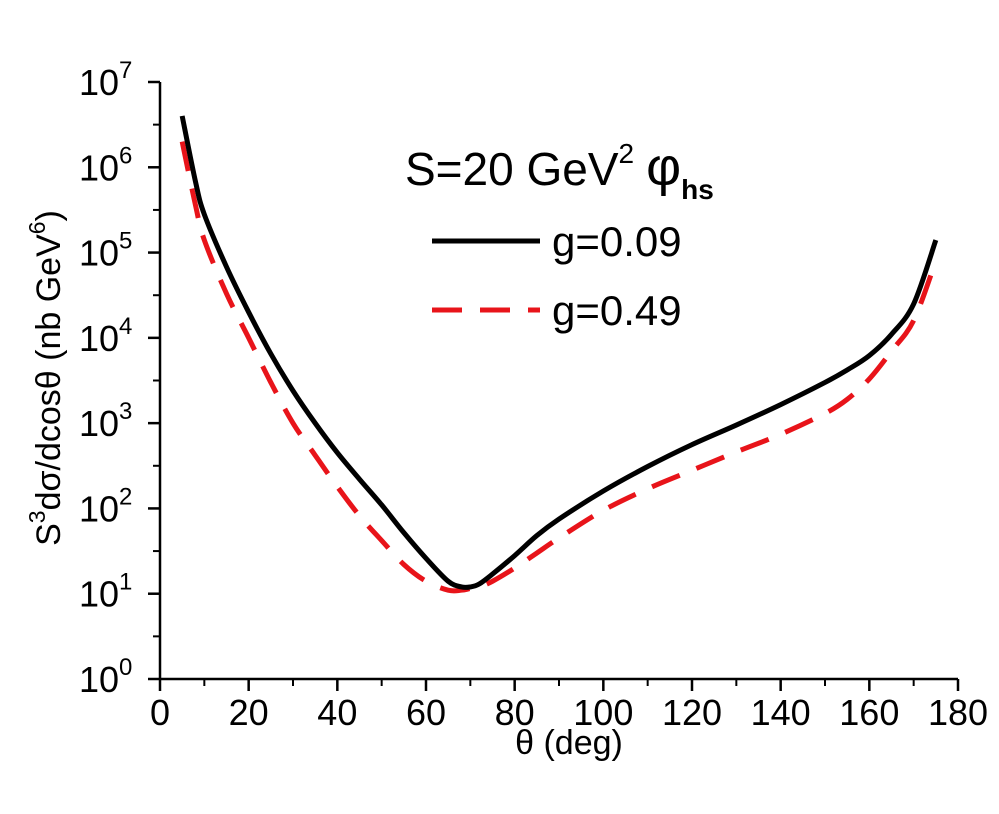 This screenshot has height=814, width=999. What do you see at coordinates (627, 153) in the screenshot?
I see `legend-title-sup: 2` at bounding box center [627, 153].